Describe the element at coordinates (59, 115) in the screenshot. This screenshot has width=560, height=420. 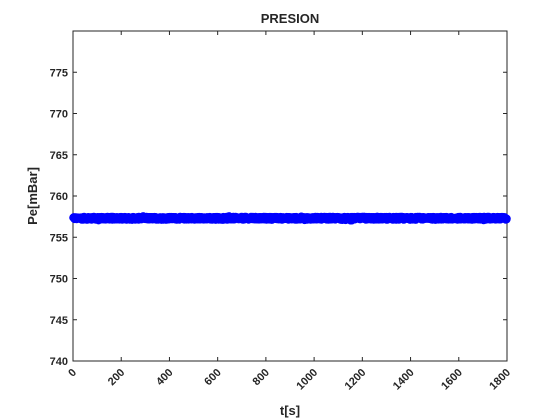
I see `y-tick-label: 770` at that location.